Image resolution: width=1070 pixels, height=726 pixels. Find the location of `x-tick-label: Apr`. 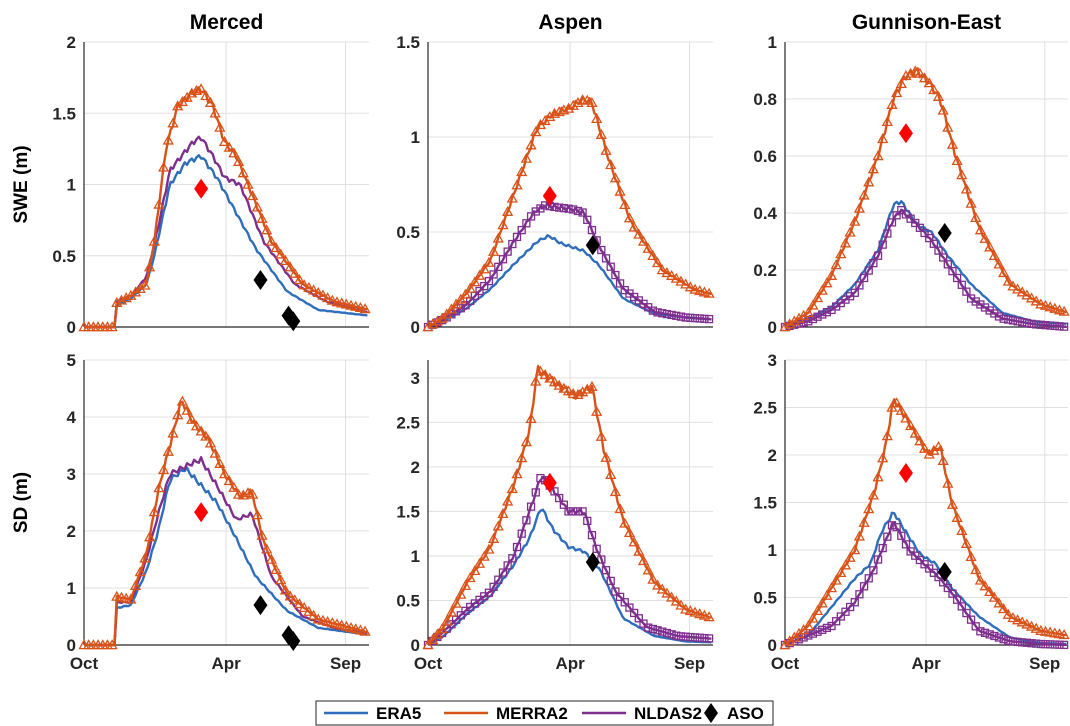

x-tick-label: Apr is located at coordinates (226, 663).